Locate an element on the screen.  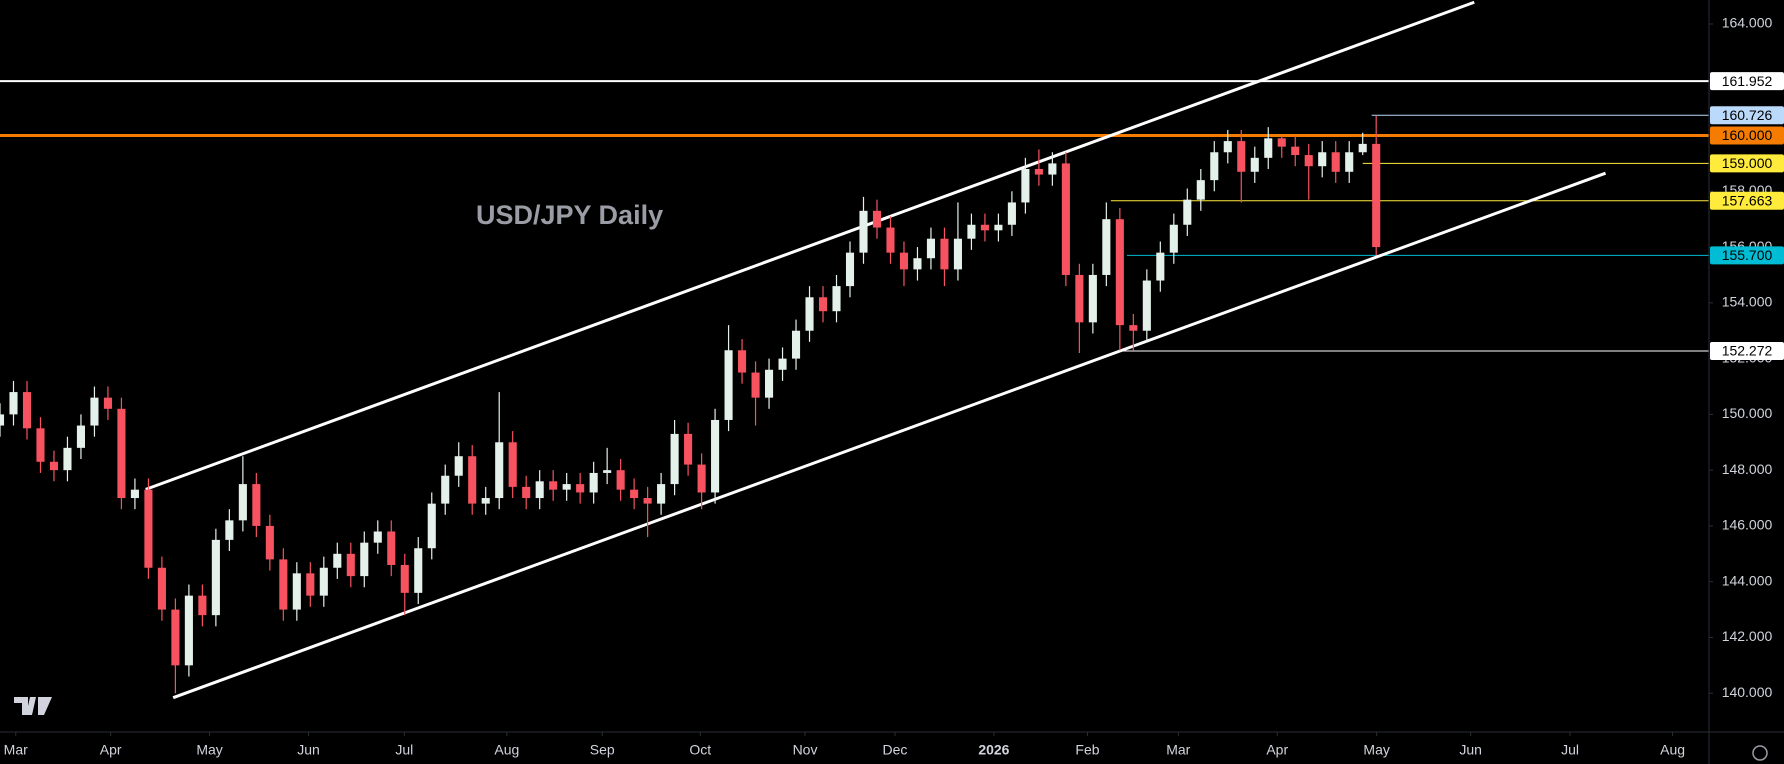
price-badge-label: 161.952 is located at coordinates (1747, 81).